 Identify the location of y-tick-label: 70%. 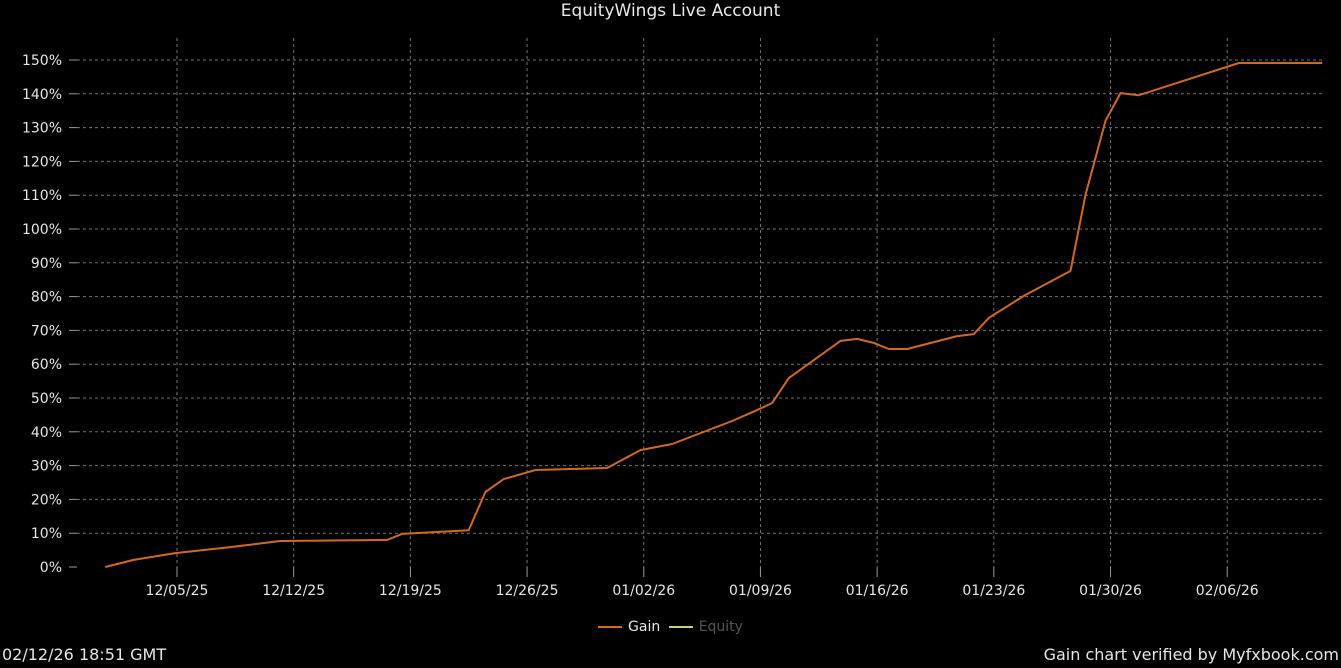
(46, 331).